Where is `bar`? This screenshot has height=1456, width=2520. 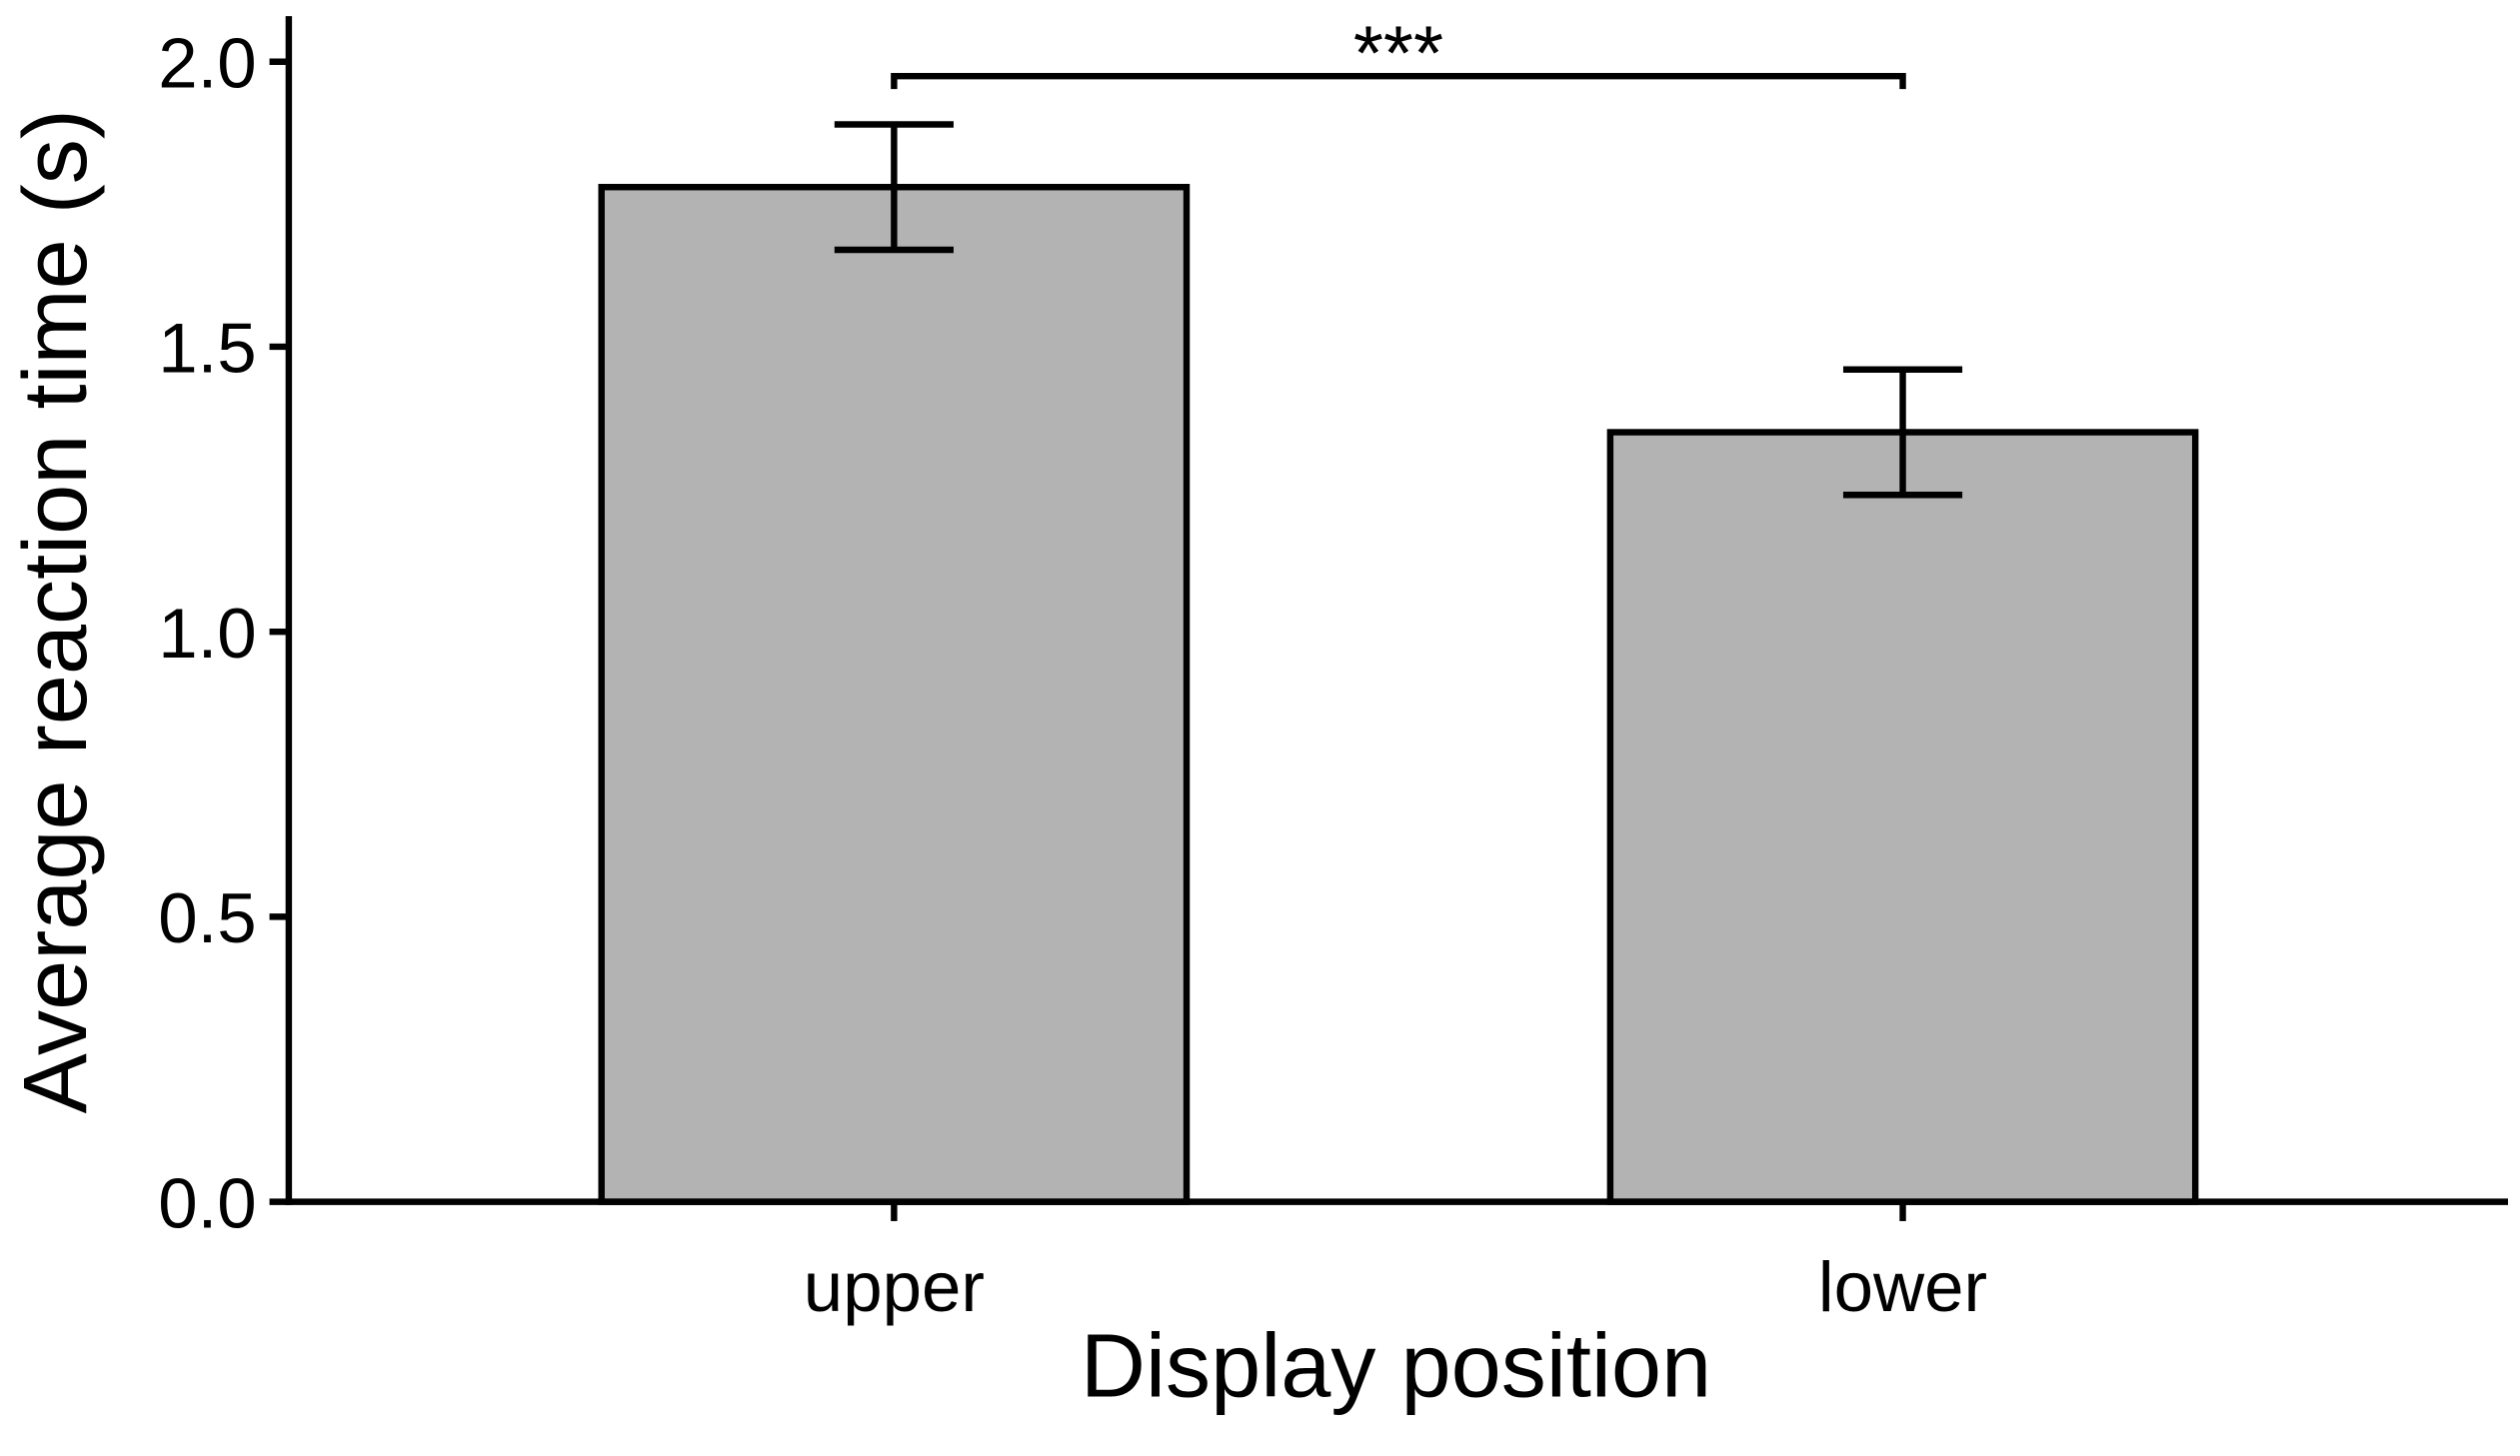 bar is located at coordinates (1902, 817).